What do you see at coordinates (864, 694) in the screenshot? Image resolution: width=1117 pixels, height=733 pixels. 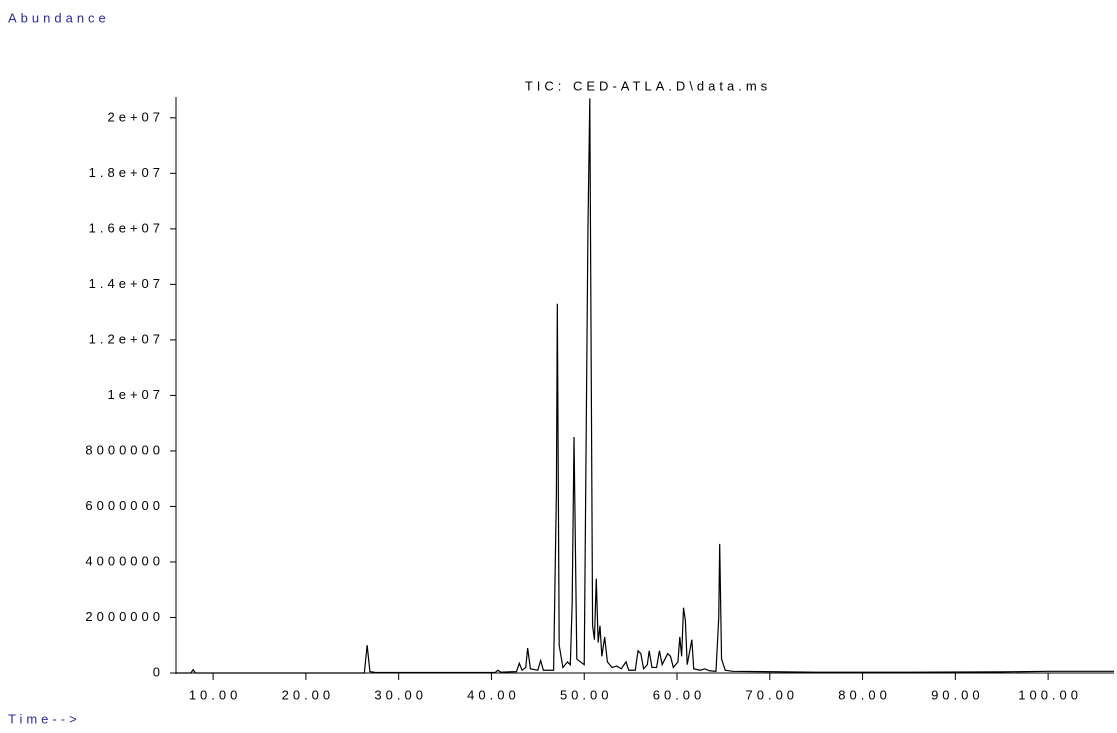 I see `x-tick-label: 80.00` at bounding box center [864, 694].